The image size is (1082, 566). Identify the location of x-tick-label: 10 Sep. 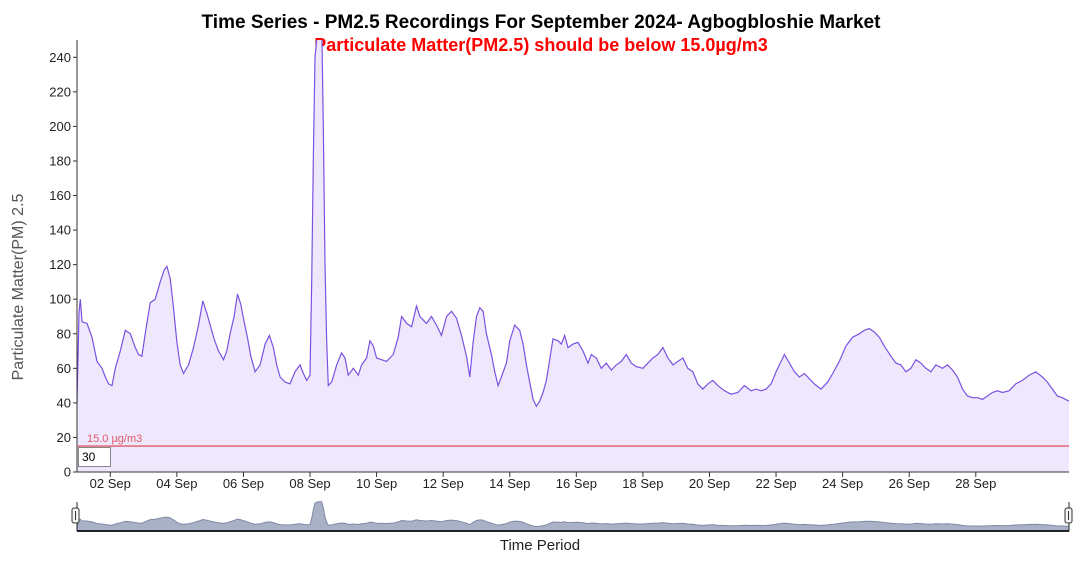
(376, 483).